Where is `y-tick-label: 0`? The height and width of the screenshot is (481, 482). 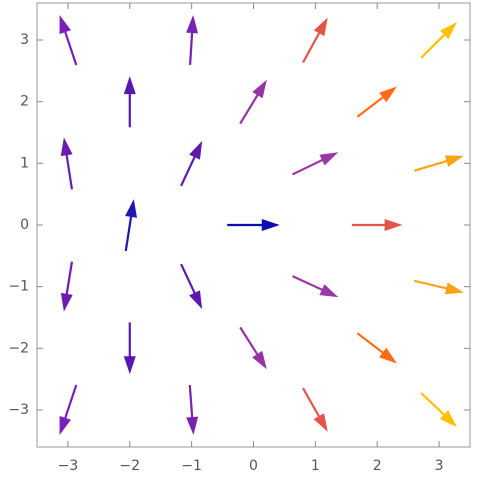
y-tick-label: 0 is located at coordinates (24, 225).